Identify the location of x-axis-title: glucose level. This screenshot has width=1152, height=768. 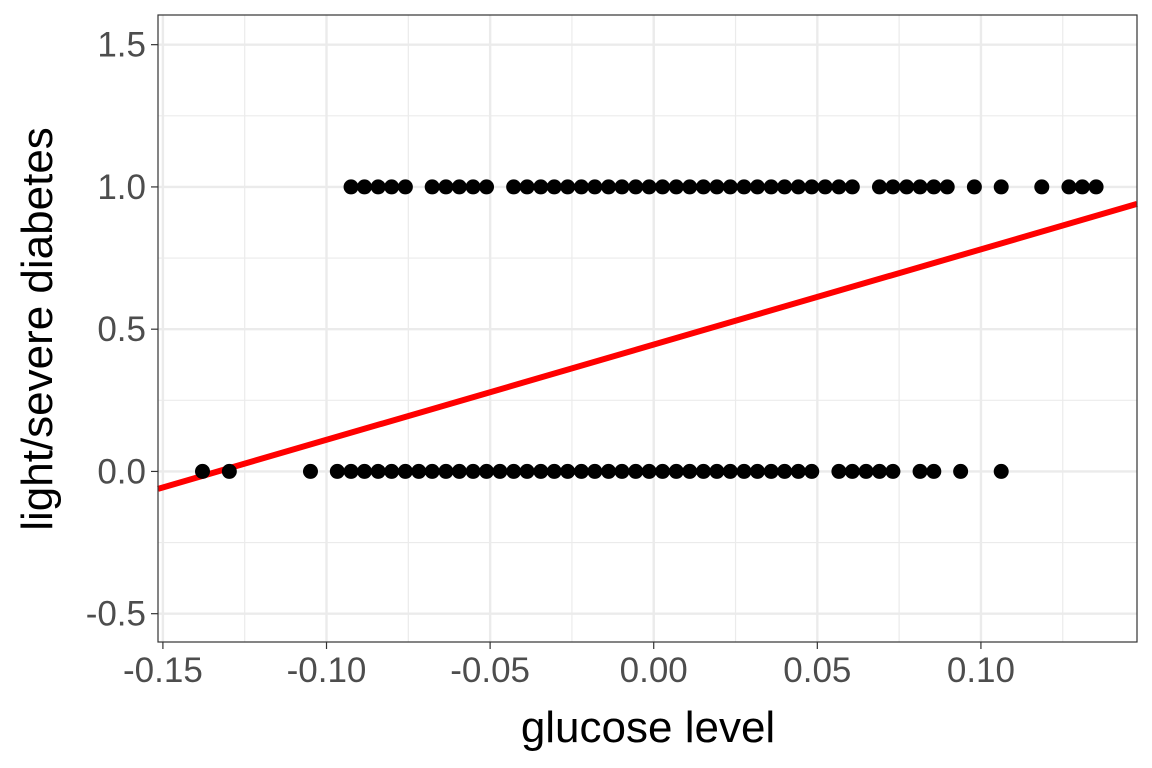
(648, 727).